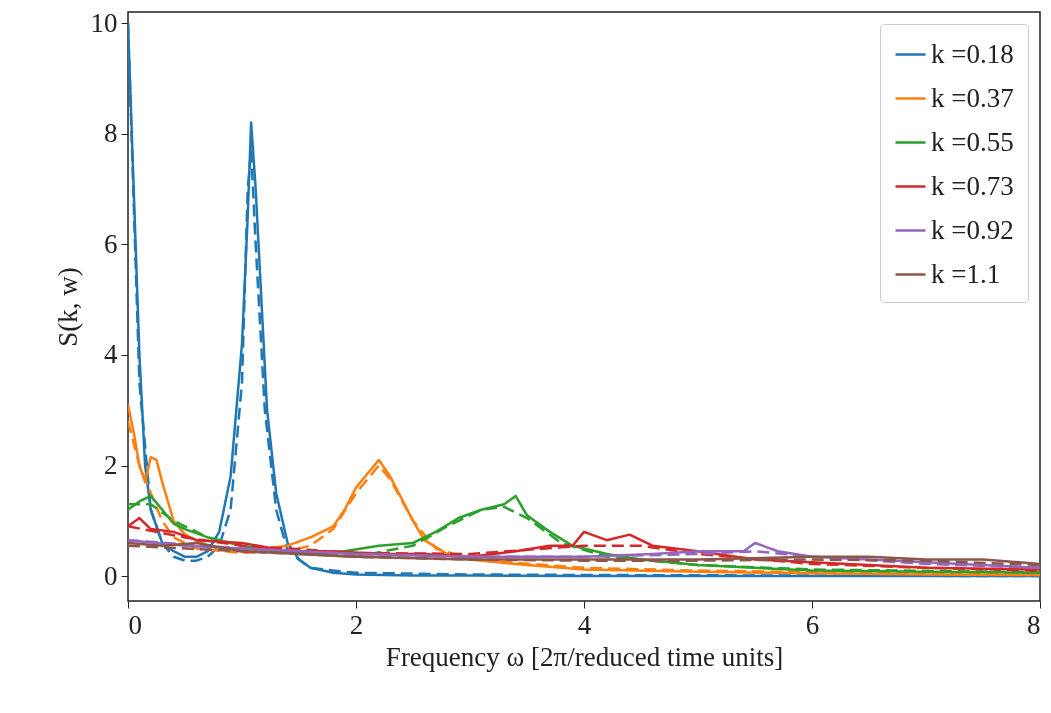 The image size is (1051, 713). I want to click on x-tick-label: 8, so click(1034, 624).